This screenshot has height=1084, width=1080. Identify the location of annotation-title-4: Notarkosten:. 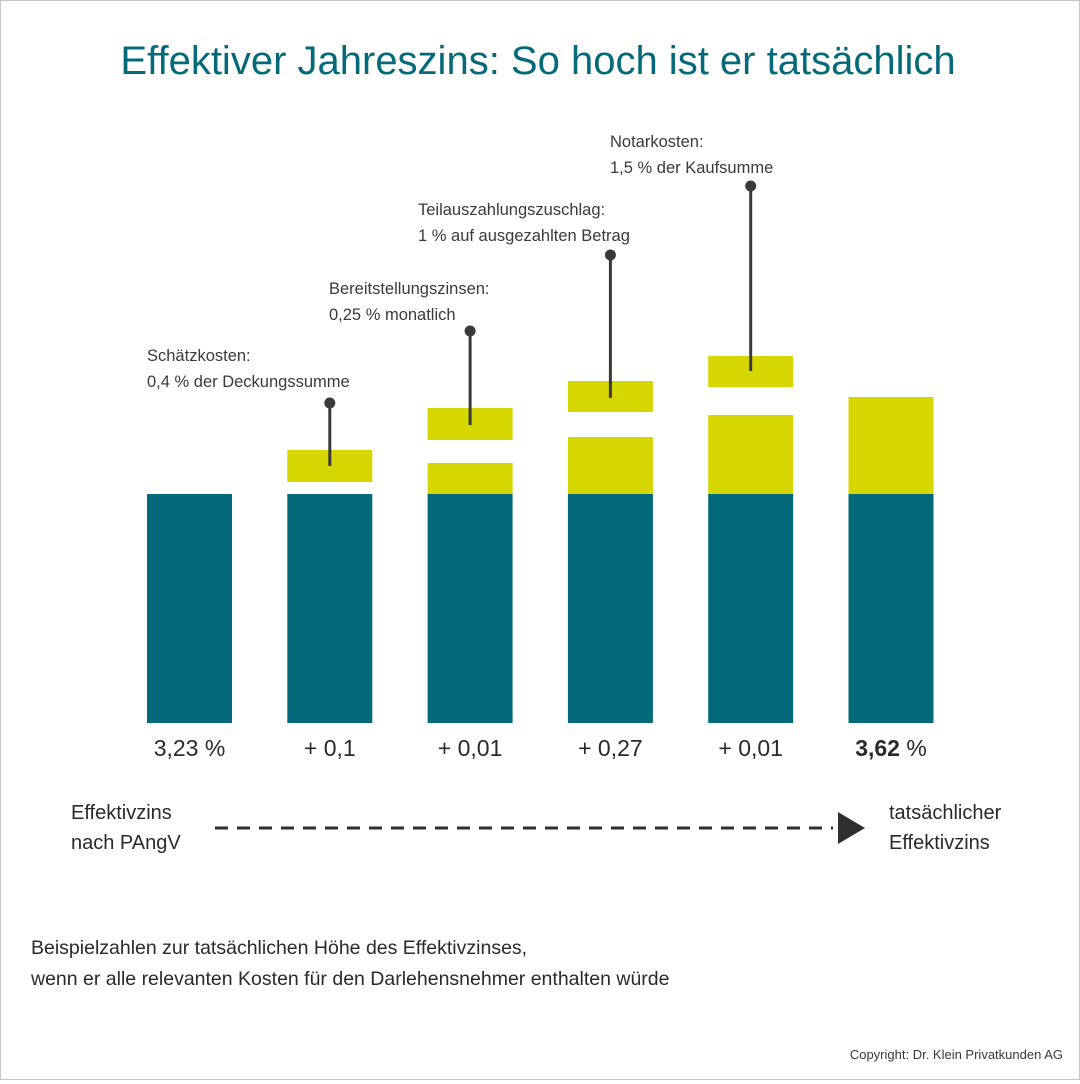
(657, 142).